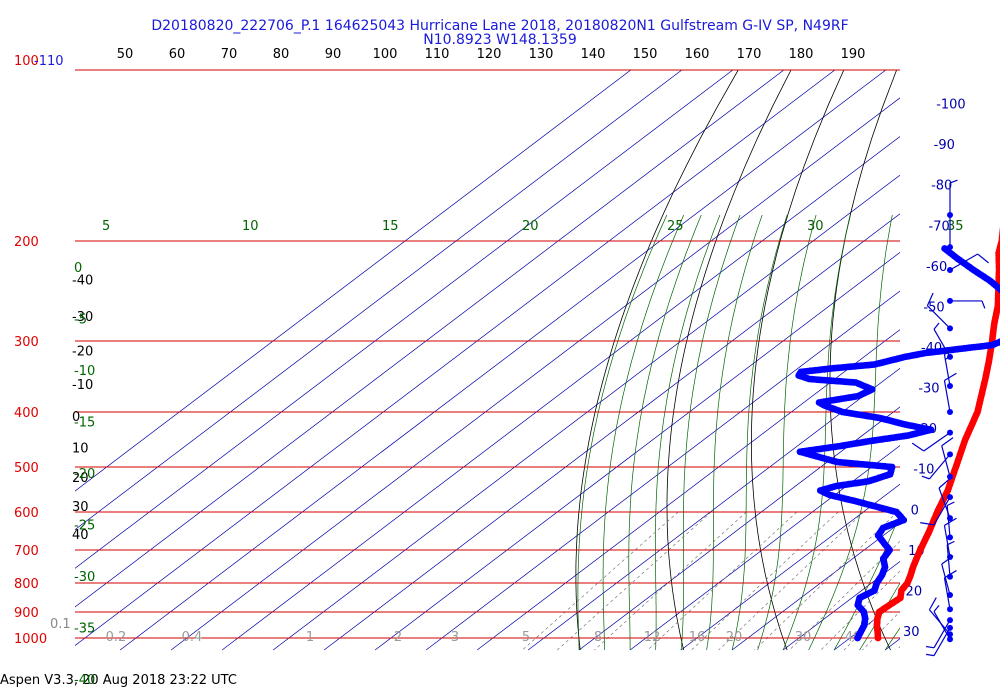 The width and height of the screenshot is (1000, 700). What do you see at coordinates (30, 639) in the screenshot?
I see `pressure-label: 1000` at bounding box center [30, 639].